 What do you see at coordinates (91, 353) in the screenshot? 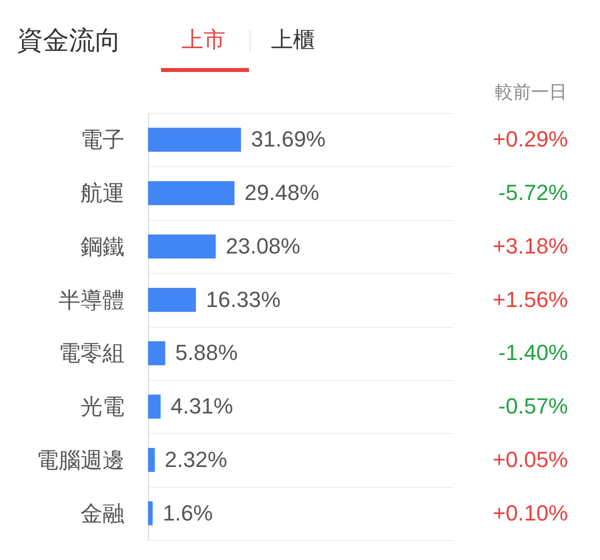
I see `y-tick-label: 電零組` at bounding box center [91, 353].